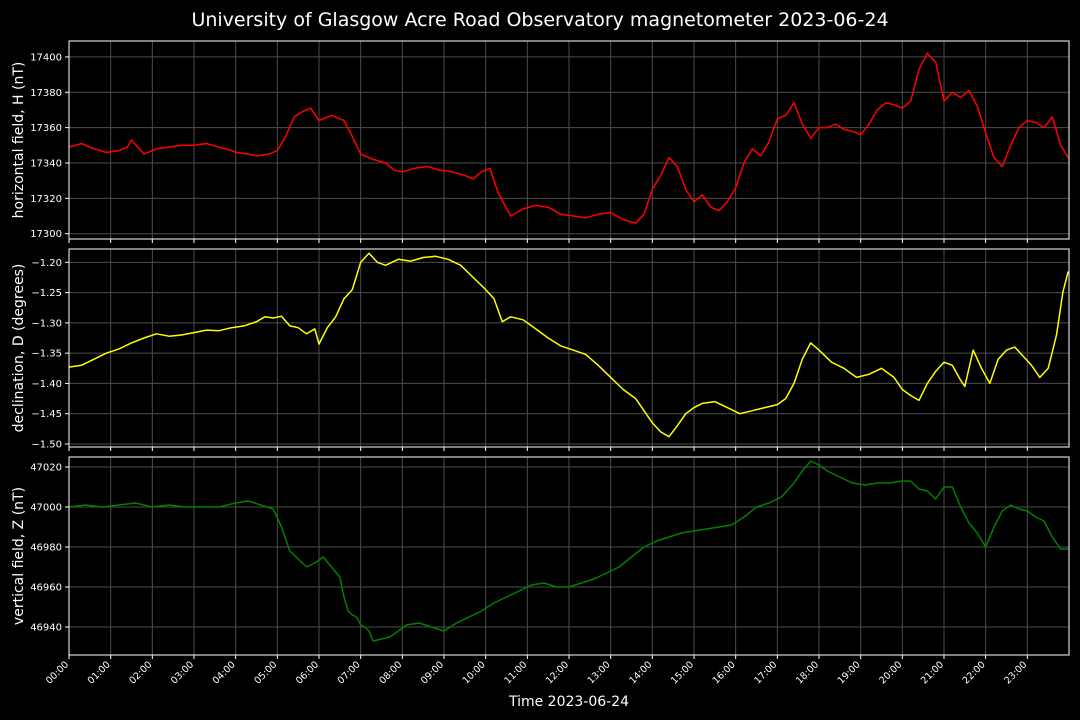 Image resolution: width=1080 pixels, height=720 pixels. I want to click on x-tick-label: 13:00, so click(599, 672).